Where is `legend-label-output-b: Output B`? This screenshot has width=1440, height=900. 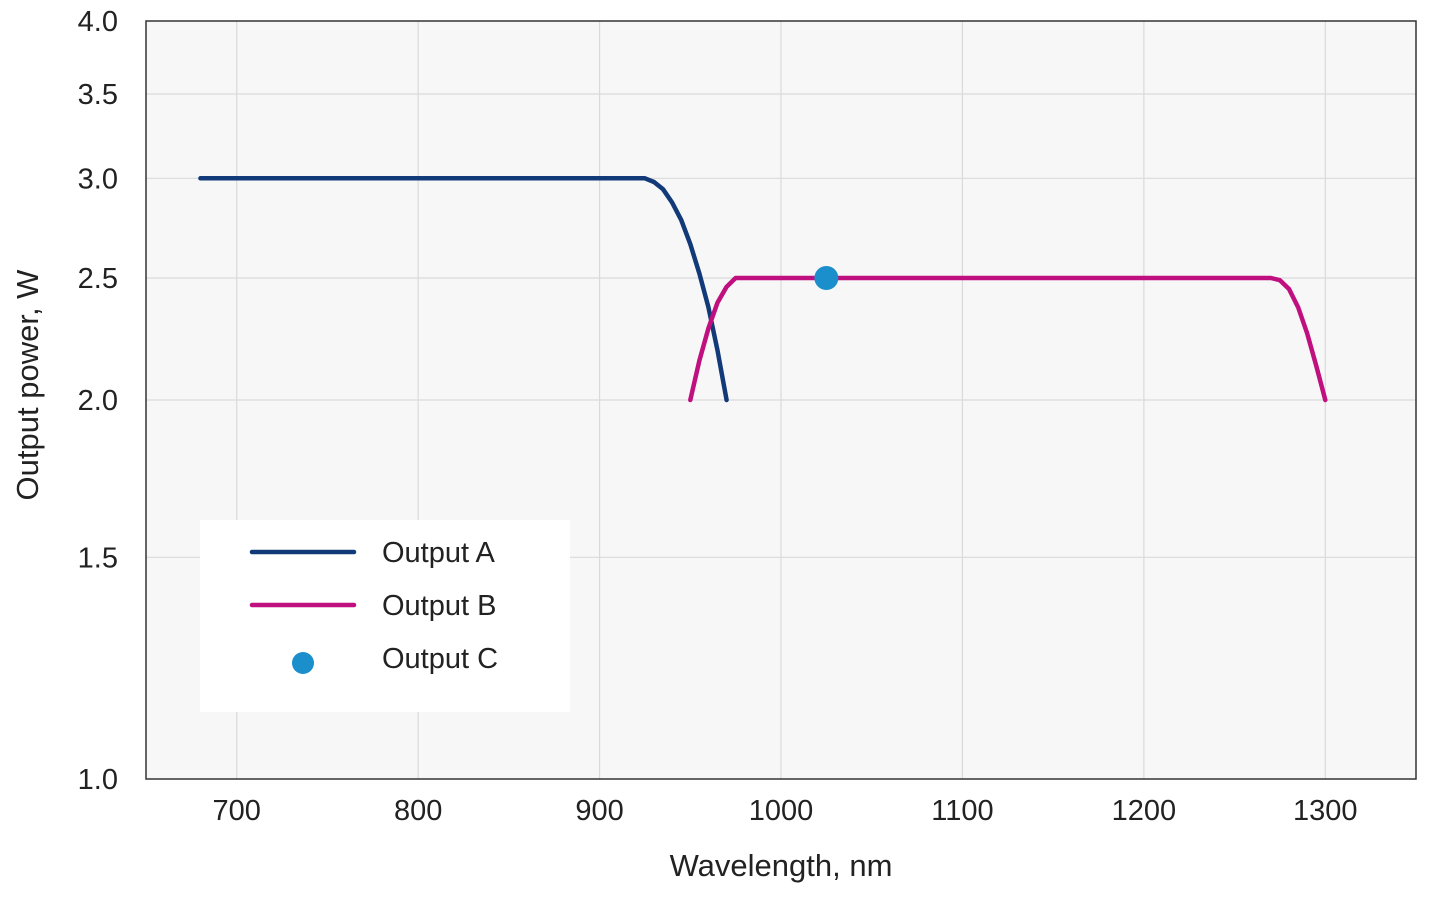
legend-label-output-b: Output B is located at coordinates (439, 606).